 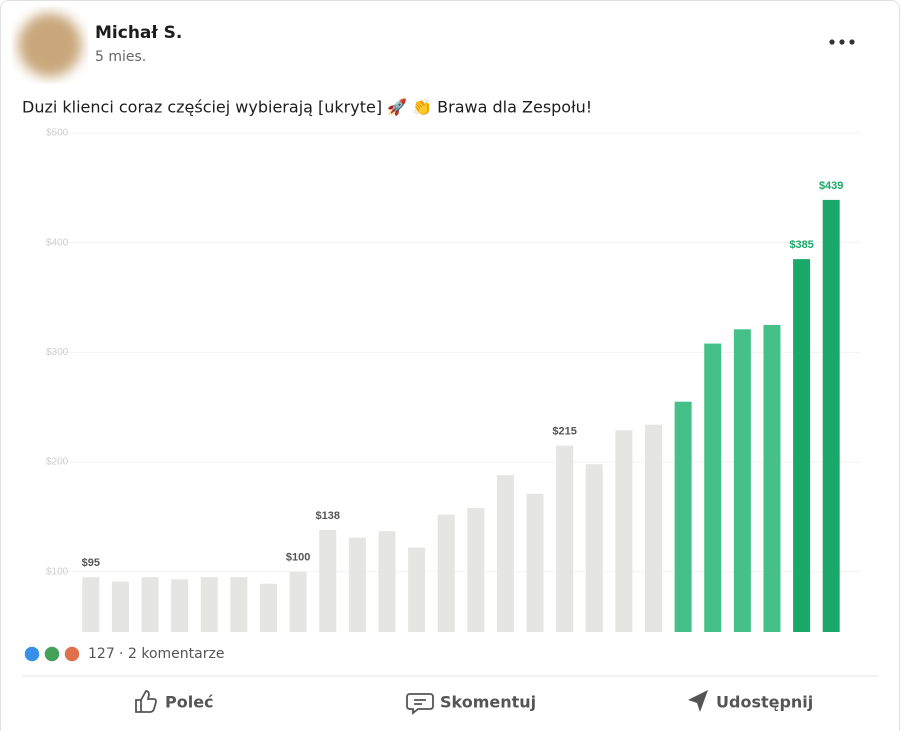 I want to click on value-label: $100, so click(x=298, y=558).